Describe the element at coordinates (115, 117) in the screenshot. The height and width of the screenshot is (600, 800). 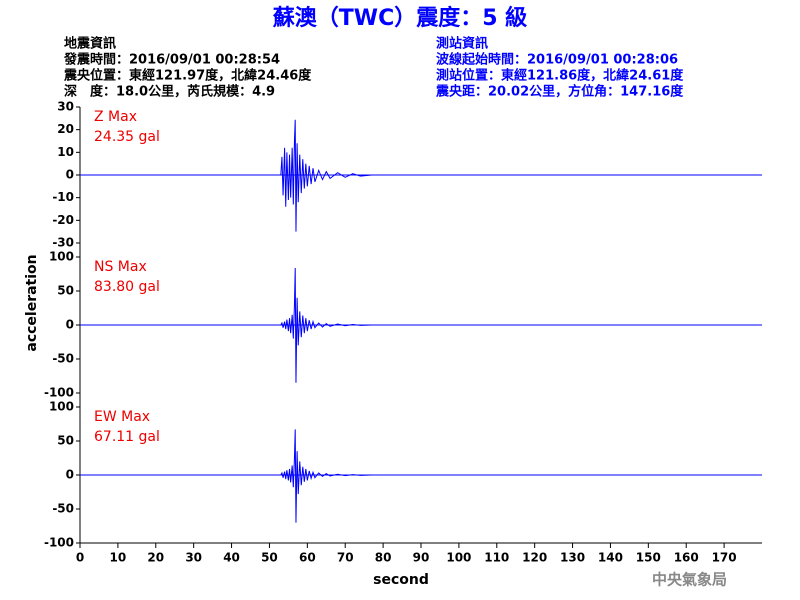
I see `max-annotation: Z Max` at that location.